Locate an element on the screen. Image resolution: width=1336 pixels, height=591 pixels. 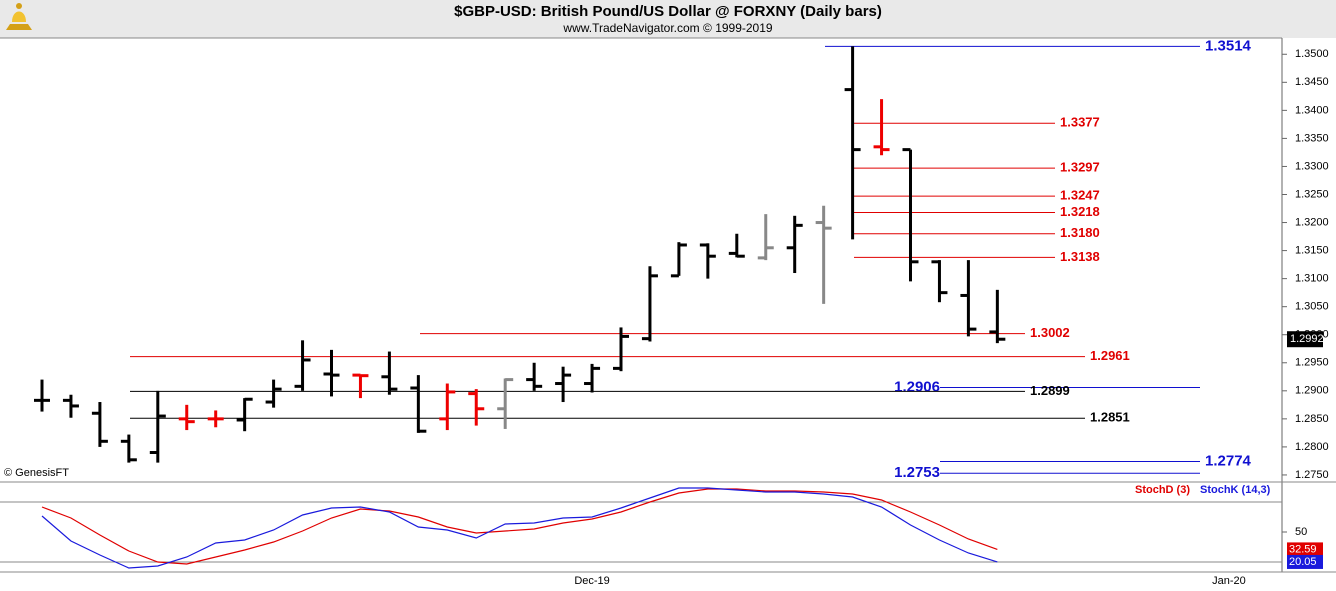
y-tick-label: 1.3300 is located at coordinates (1312, 166).